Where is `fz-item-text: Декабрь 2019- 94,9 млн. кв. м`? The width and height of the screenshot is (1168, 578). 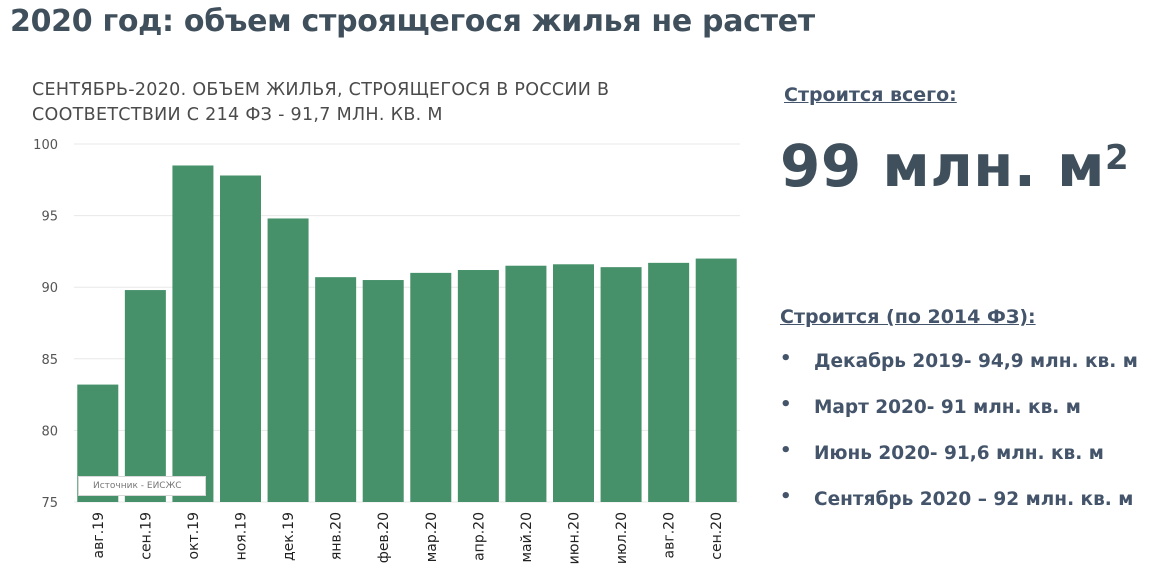
fz-item-text: Декабрь 2019- 94,9 млн. кв. м is located at coordinates (976, 361).